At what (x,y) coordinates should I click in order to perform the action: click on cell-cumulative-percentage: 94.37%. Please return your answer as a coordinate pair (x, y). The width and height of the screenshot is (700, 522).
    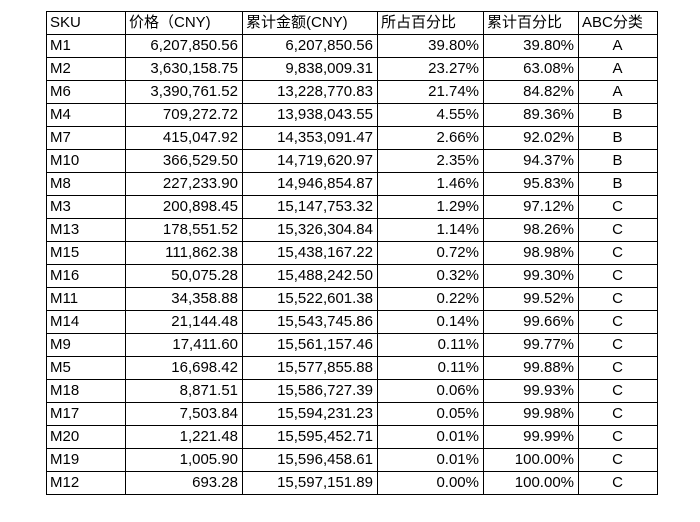
    Looking at the image, I should click on (531, 161).